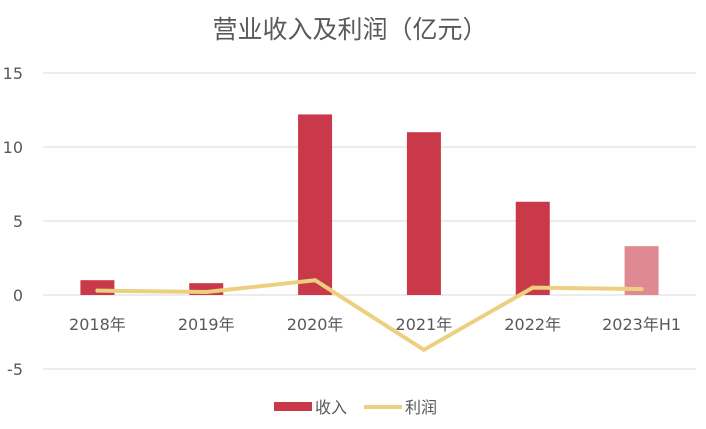 This screenshot has height=429, width=706. I want to click on y-axis-ticks: 15 10 5 0 -5, so click(13, 221).